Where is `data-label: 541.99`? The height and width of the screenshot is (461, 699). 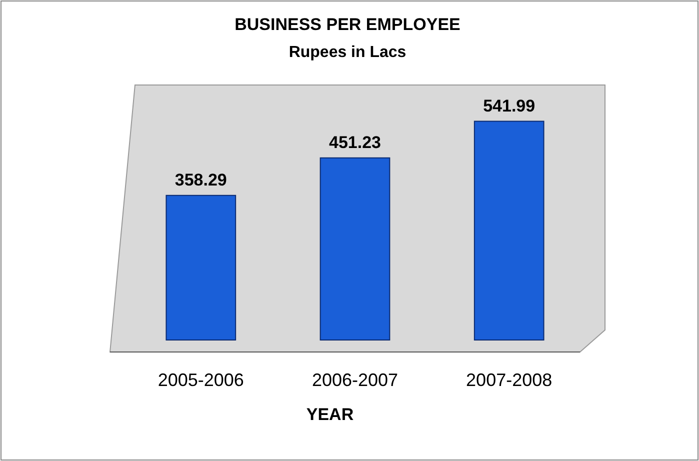
data-label: 541.99 is located at coordinates (509, 106).